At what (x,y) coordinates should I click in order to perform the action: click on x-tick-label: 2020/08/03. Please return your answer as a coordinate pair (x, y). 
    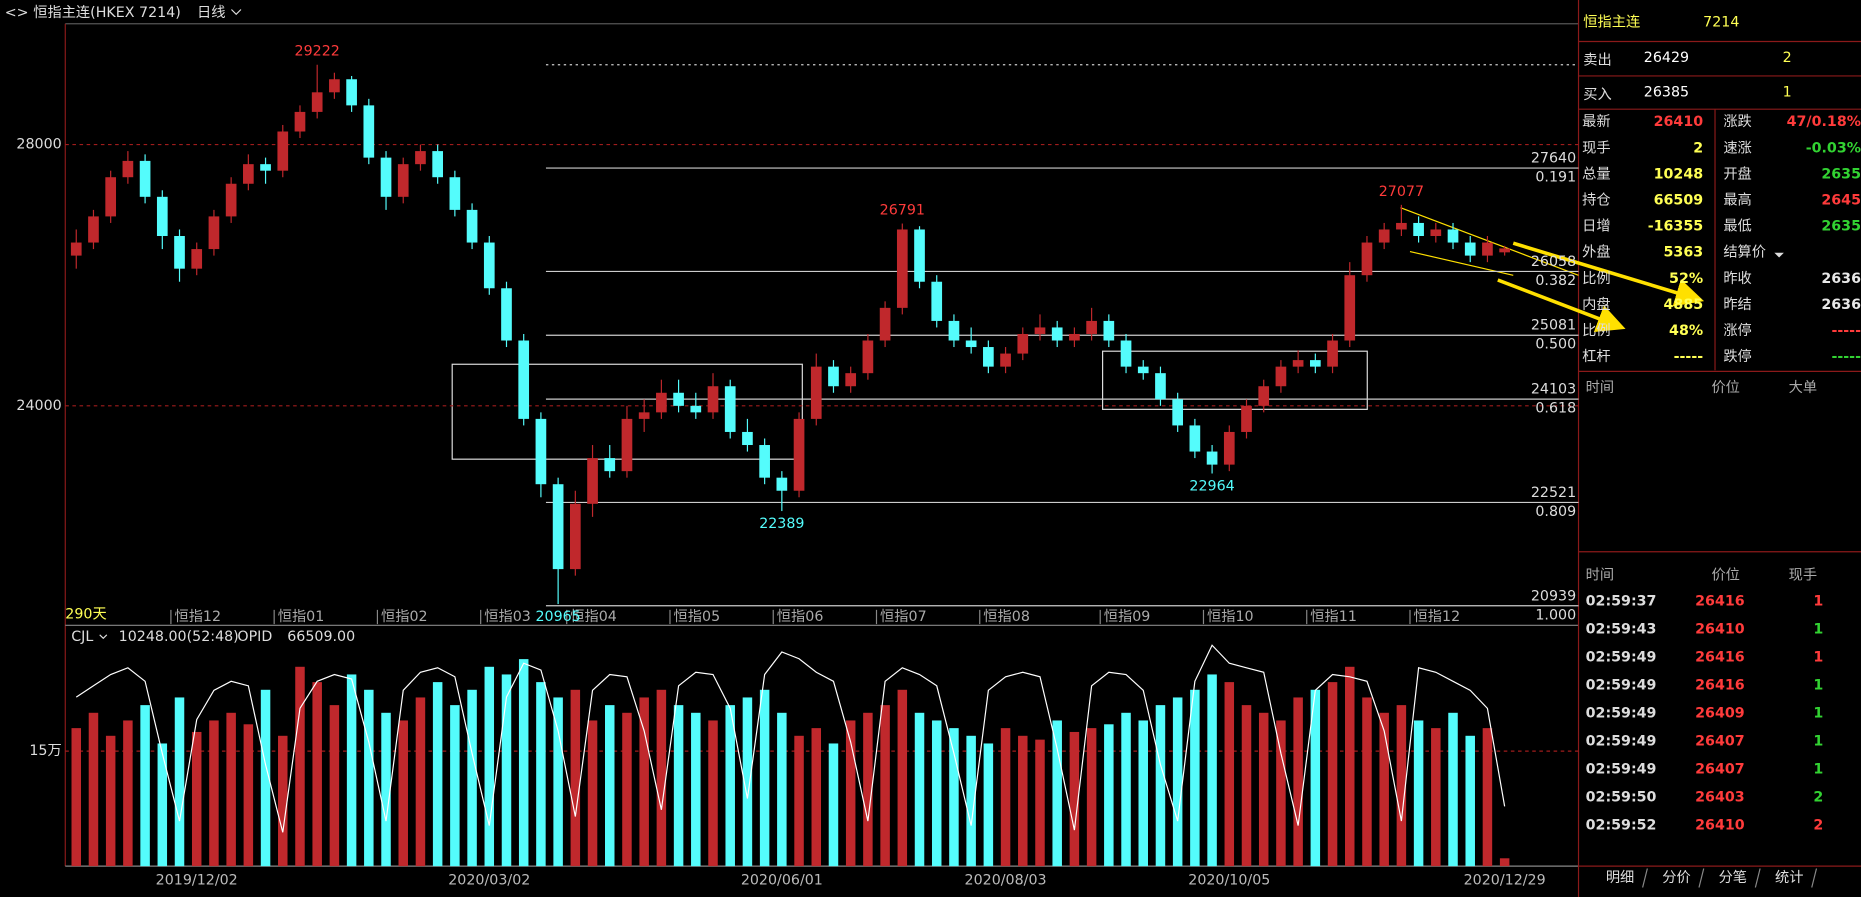
    Looking at the image, I should click on (1006, 880).